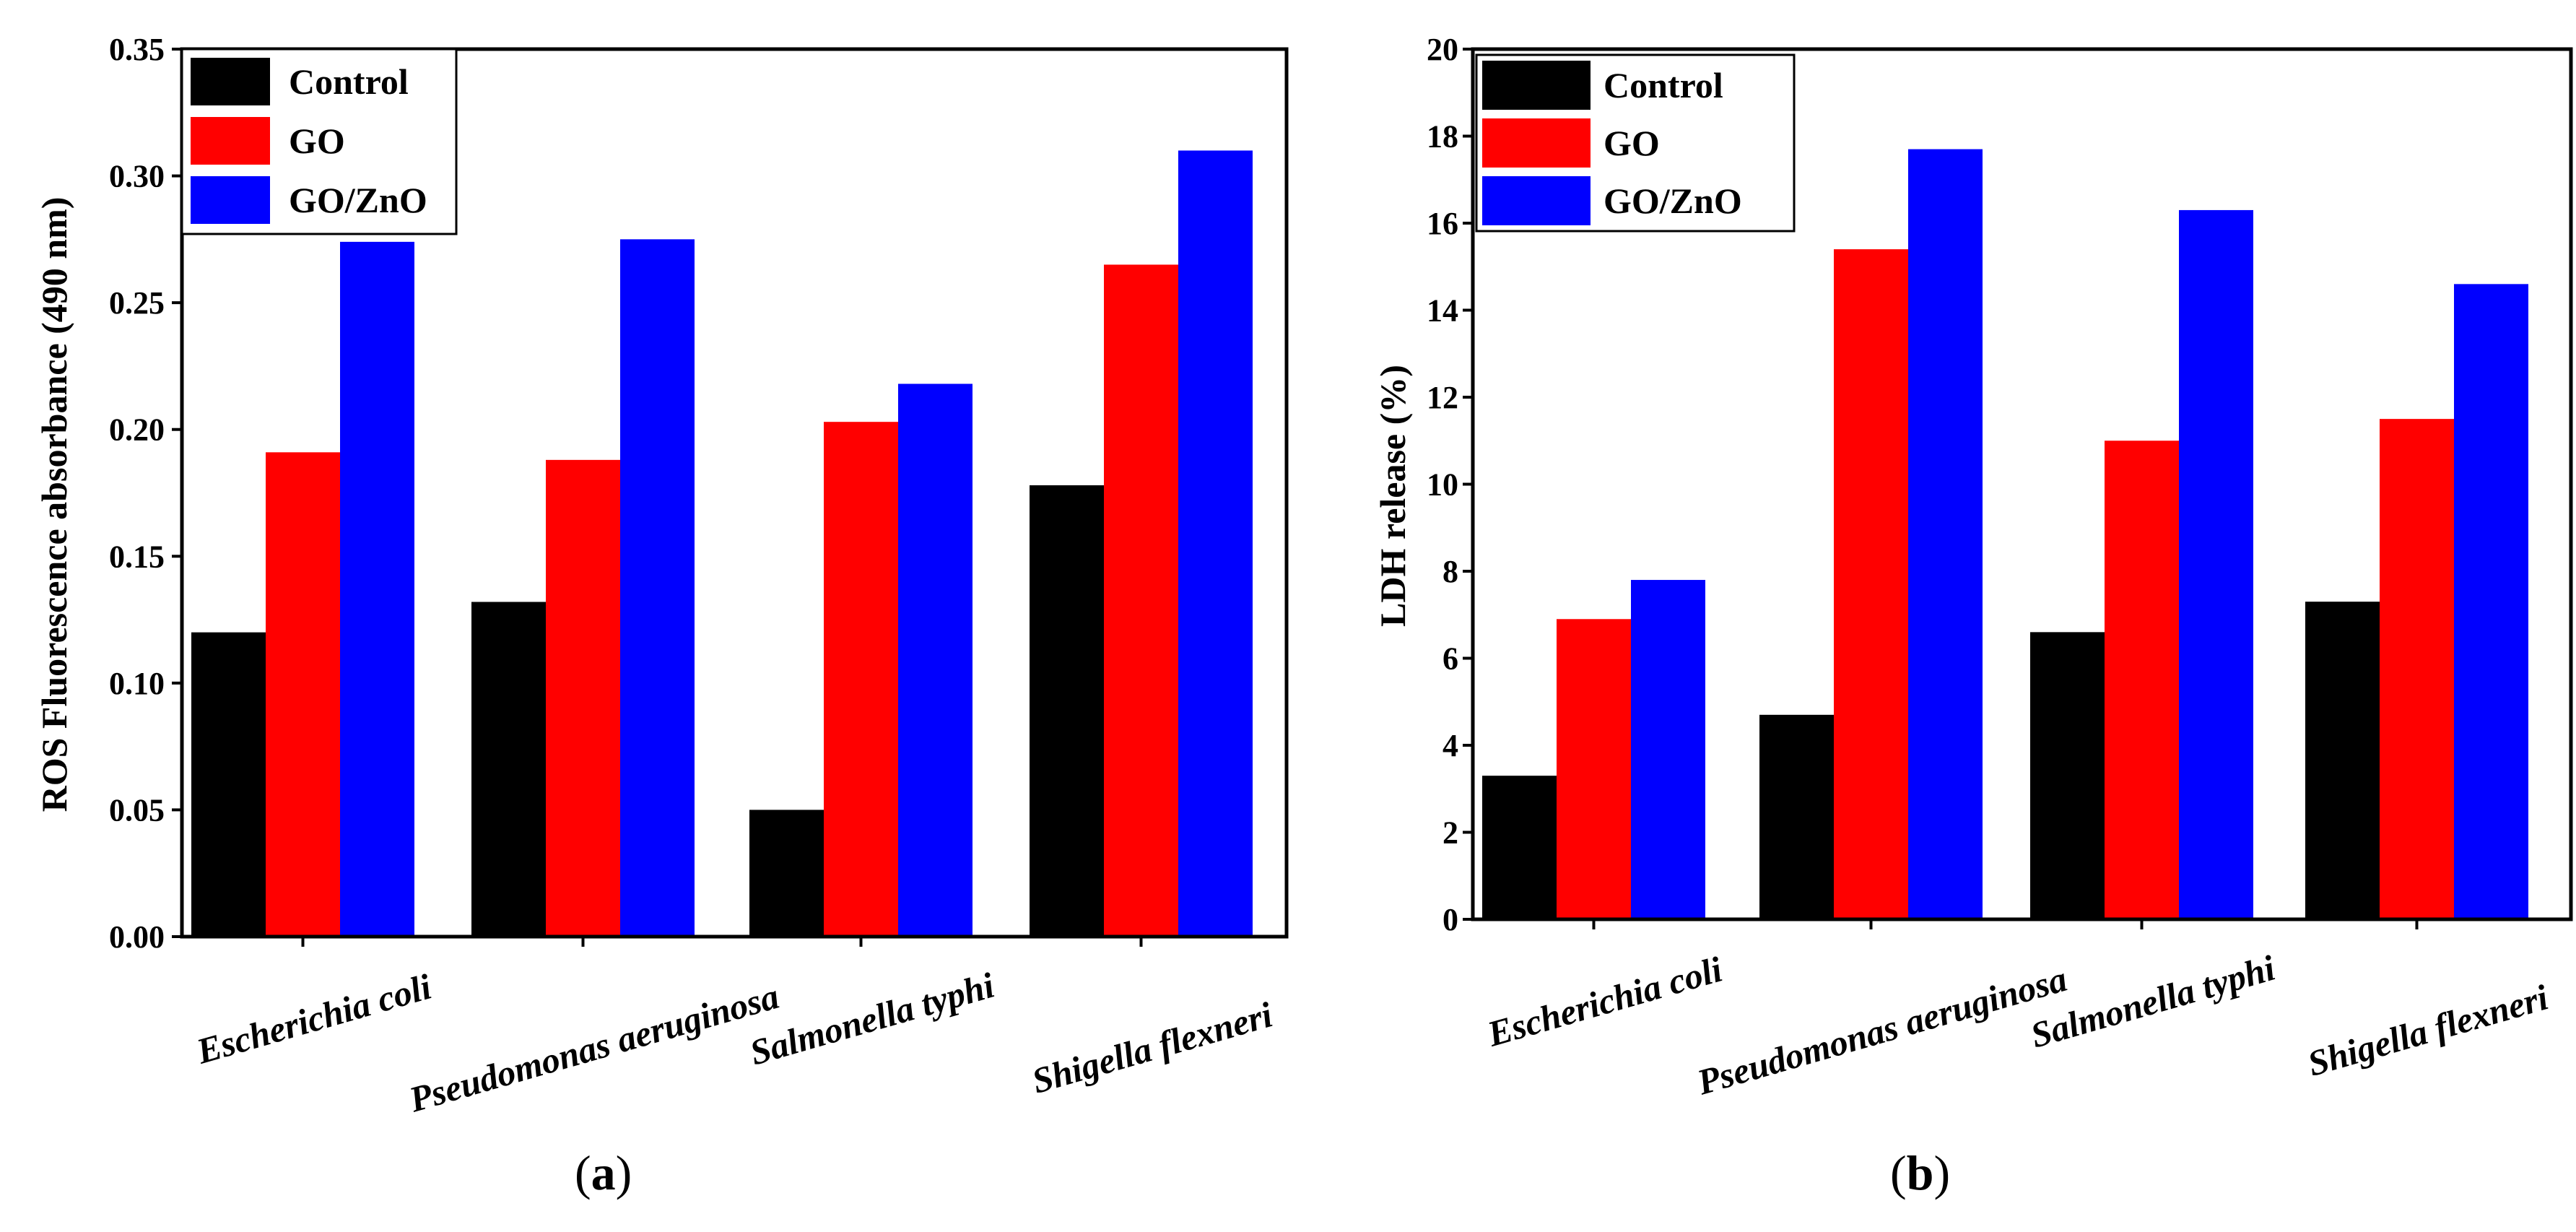 Image resolution: width=2576 pixels, height=1232 pixels. What do you see at coordinates (1450, 659) in the screenshot?
I see `y-tick-label-b-3: 6` at bounding box center [1450, 659].